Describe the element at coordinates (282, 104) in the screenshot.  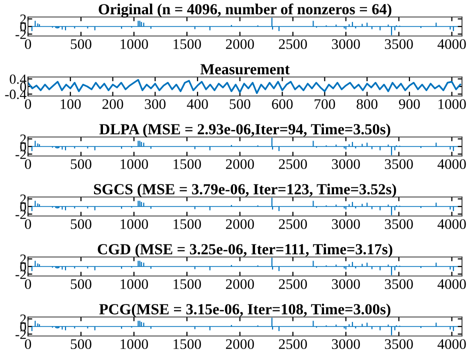
I see `x-tick-label: 600` at that location.